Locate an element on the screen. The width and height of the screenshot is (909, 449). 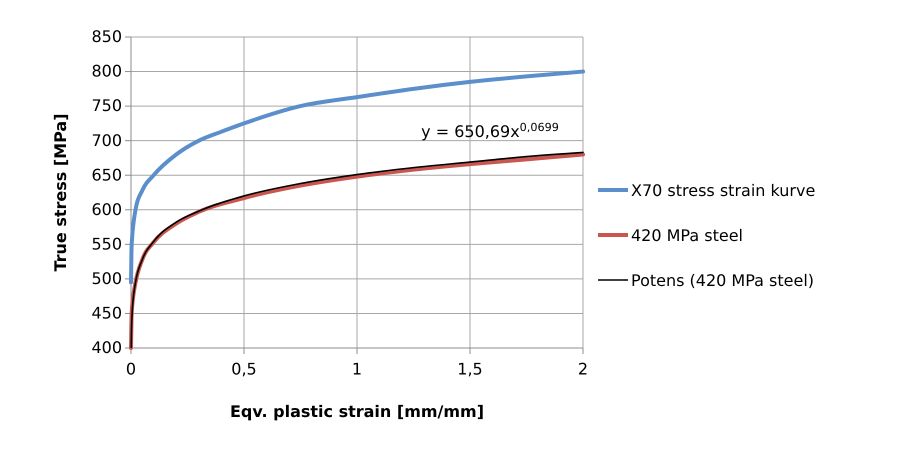
x-tick-label: 1 is located at coordinates (357, 369).